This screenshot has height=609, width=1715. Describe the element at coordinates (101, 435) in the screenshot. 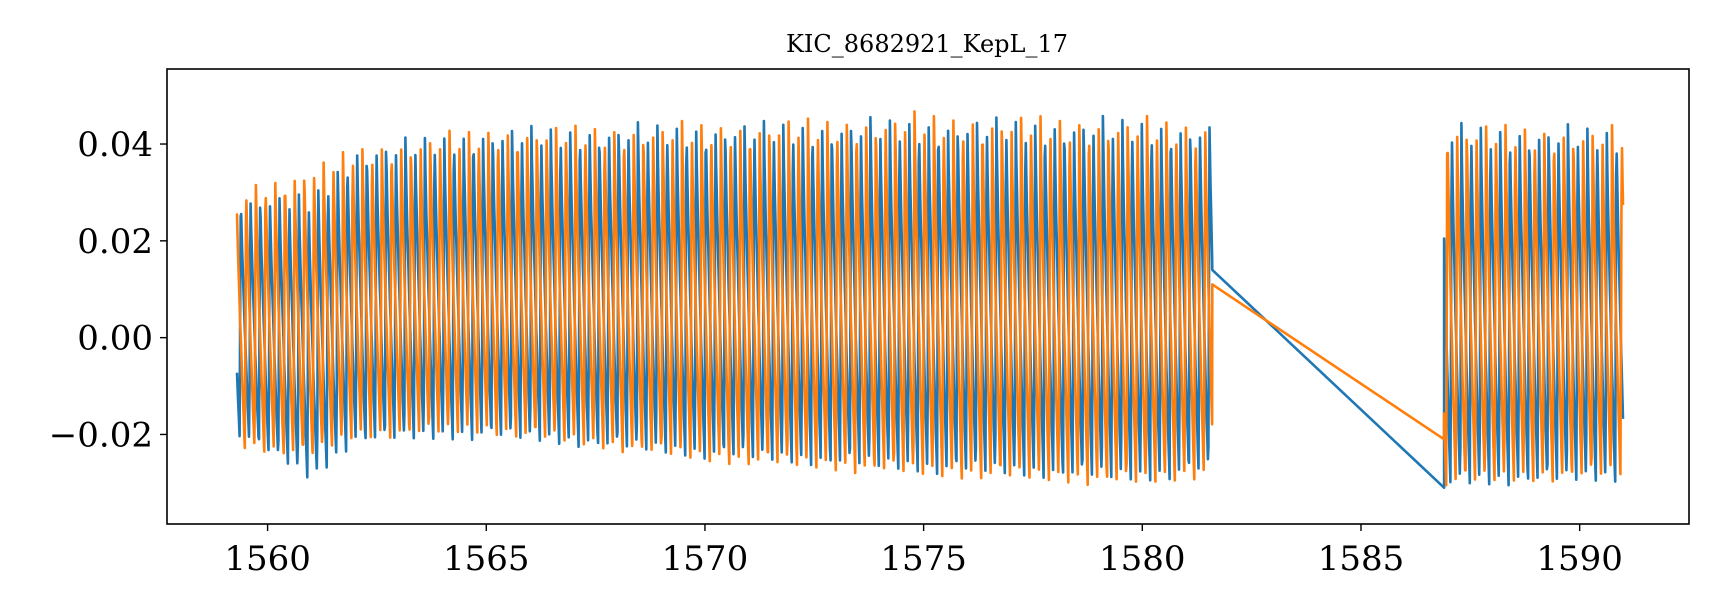

I see `y-tick-label: −0.02` at that location.